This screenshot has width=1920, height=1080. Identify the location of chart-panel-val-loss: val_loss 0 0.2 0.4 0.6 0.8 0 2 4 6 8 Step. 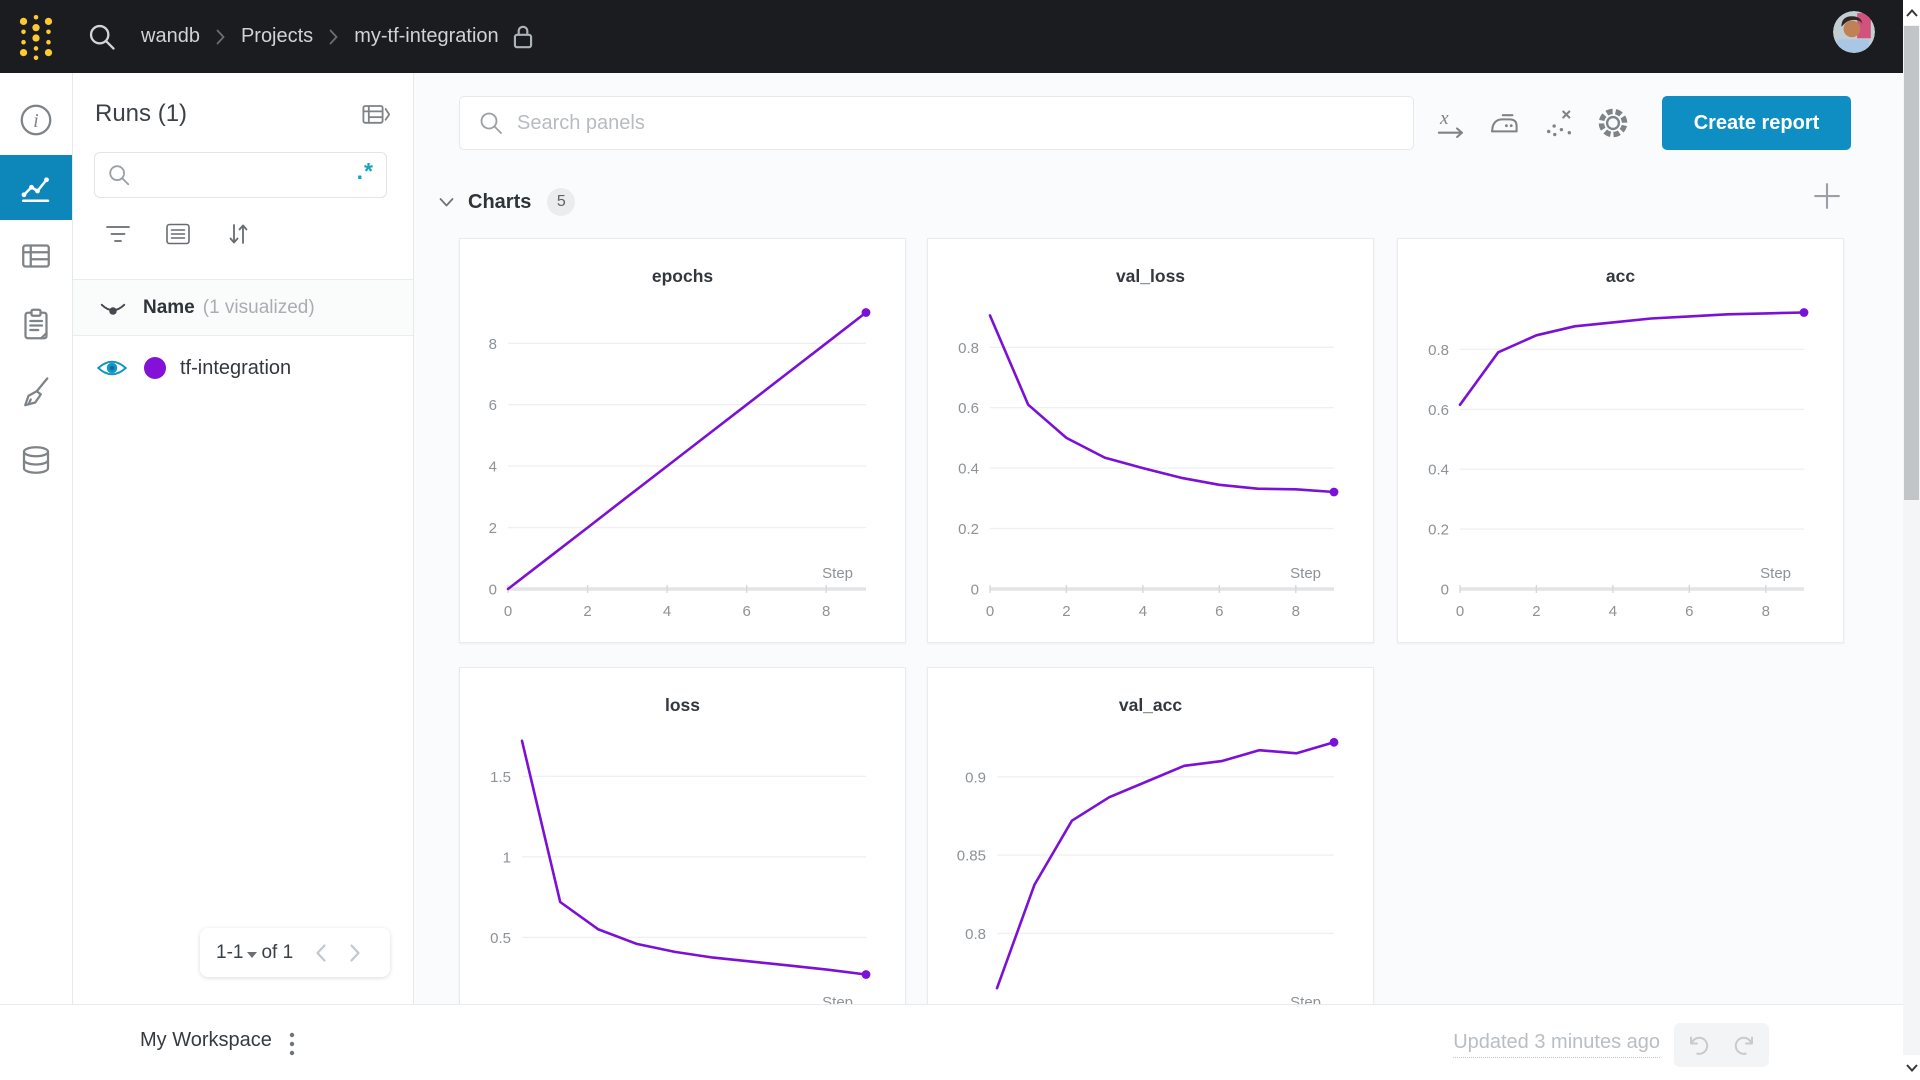
(1150, 440).